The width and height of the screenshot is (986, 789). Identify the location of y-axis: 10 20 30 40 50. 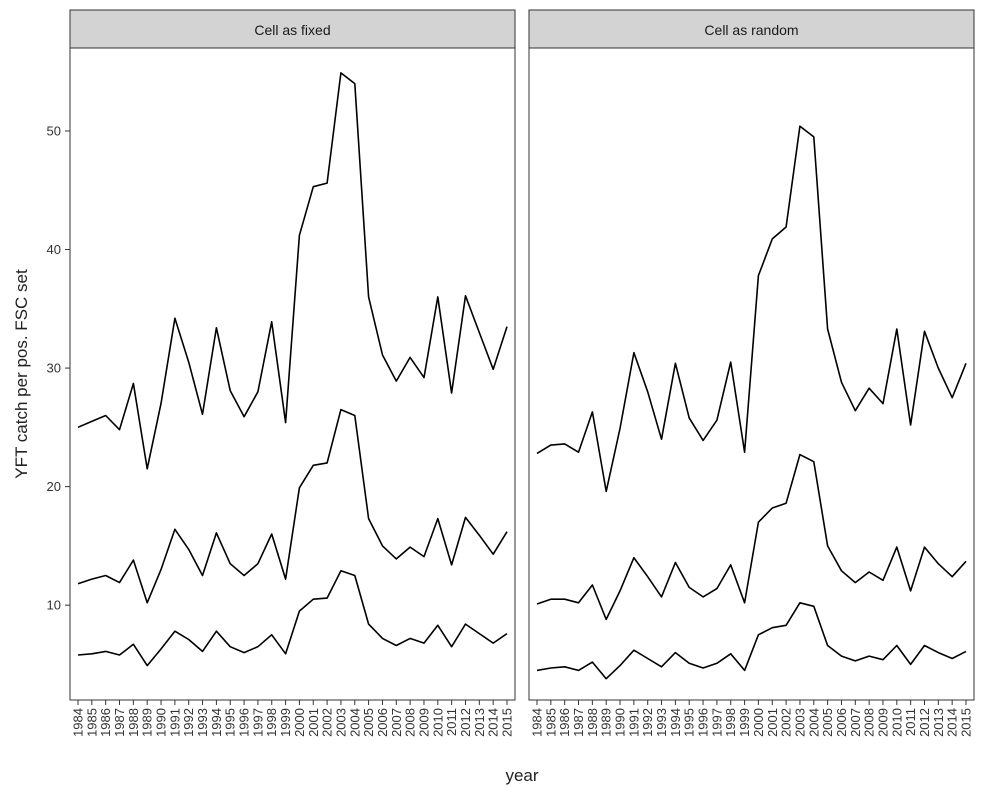
(58, 368).